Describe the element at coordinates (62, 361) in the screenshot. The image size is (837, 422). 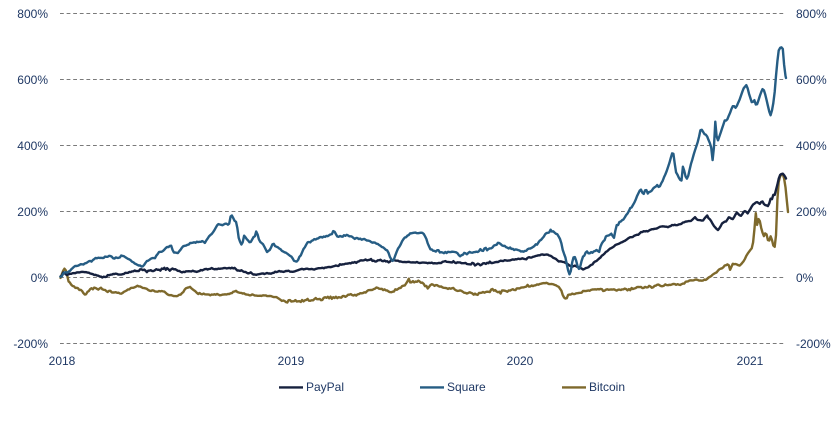
I see `svg-text: 2018` at that location.